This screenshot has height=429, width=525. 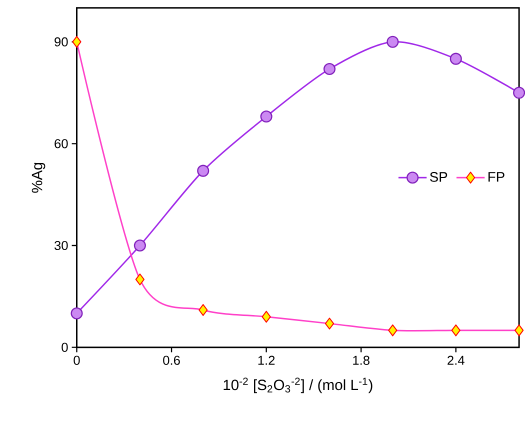 I want to click on text: 10$^{-2}$ [S$_{2}$O$_{3}$$^{-2}$] / (mol L$^{-1}$), so click(x=298, y=385).